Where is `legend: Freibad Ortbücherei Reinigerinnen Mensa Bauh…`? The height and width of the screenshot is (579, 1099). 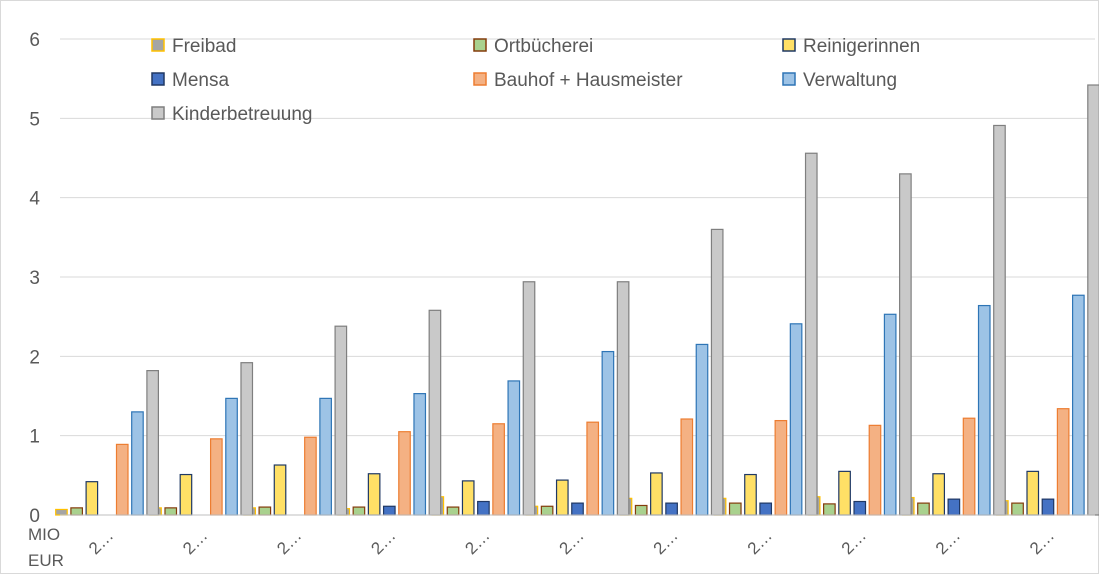
legend: Freibad Ortbücherei Reinigerinnen Mensa Bauh… is located at coordinates (535, 80).